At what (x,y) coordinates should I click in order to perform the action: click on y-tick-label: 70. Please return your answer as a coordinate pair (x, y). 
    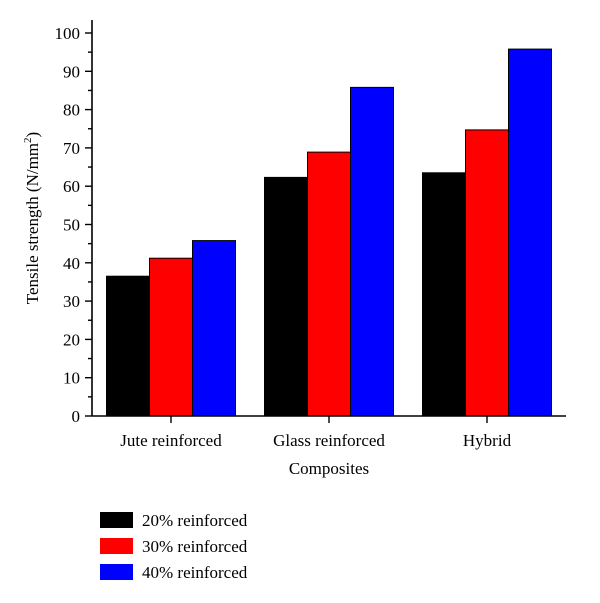
    Looking at the image, I should click on (71, 148).